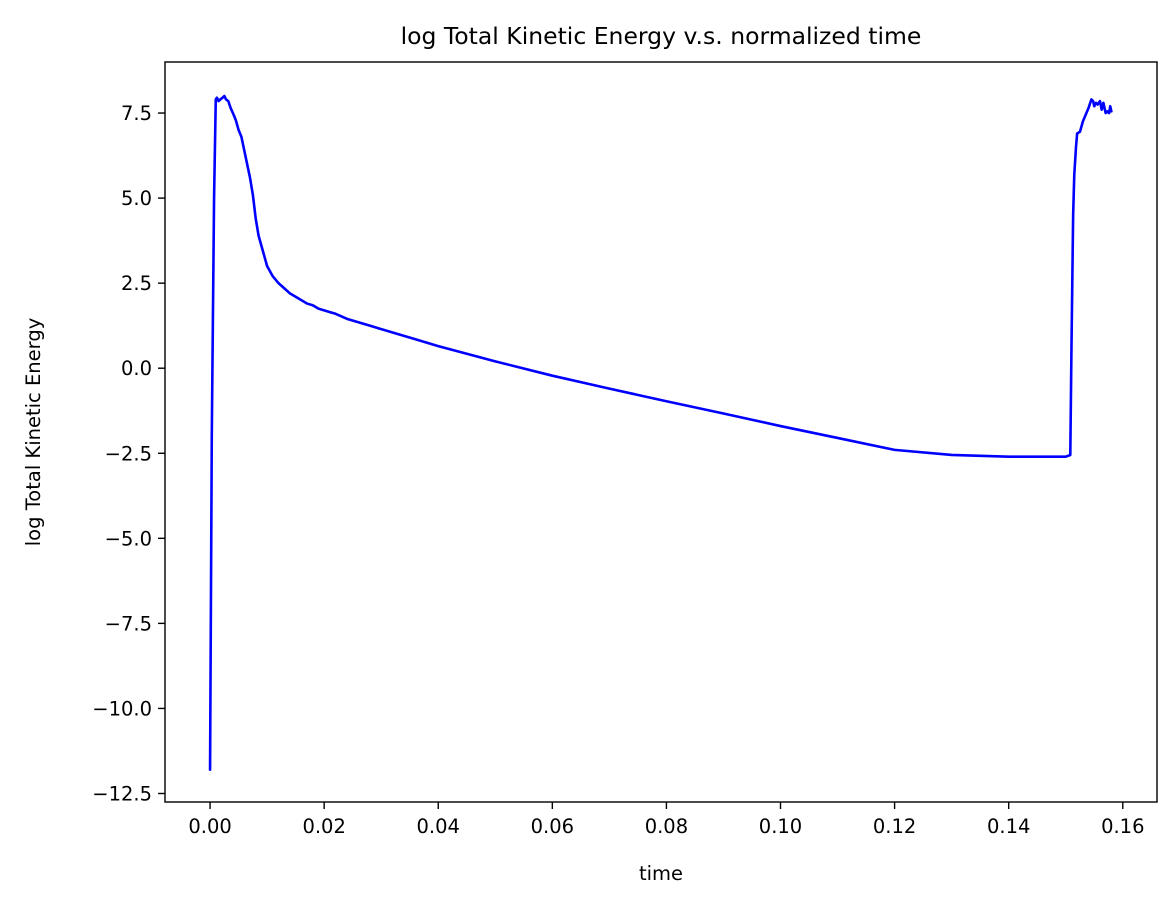  What do you see at coordinates (1008, 826) in the screenshot?
I see `x-tick-label: 0.14` at bounding box center [1008, 826].